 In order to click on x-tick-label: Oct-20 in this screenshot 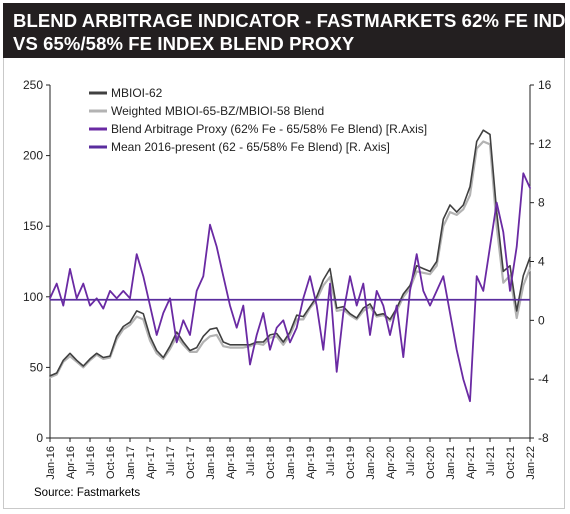, I will do `click(431, 462)`.